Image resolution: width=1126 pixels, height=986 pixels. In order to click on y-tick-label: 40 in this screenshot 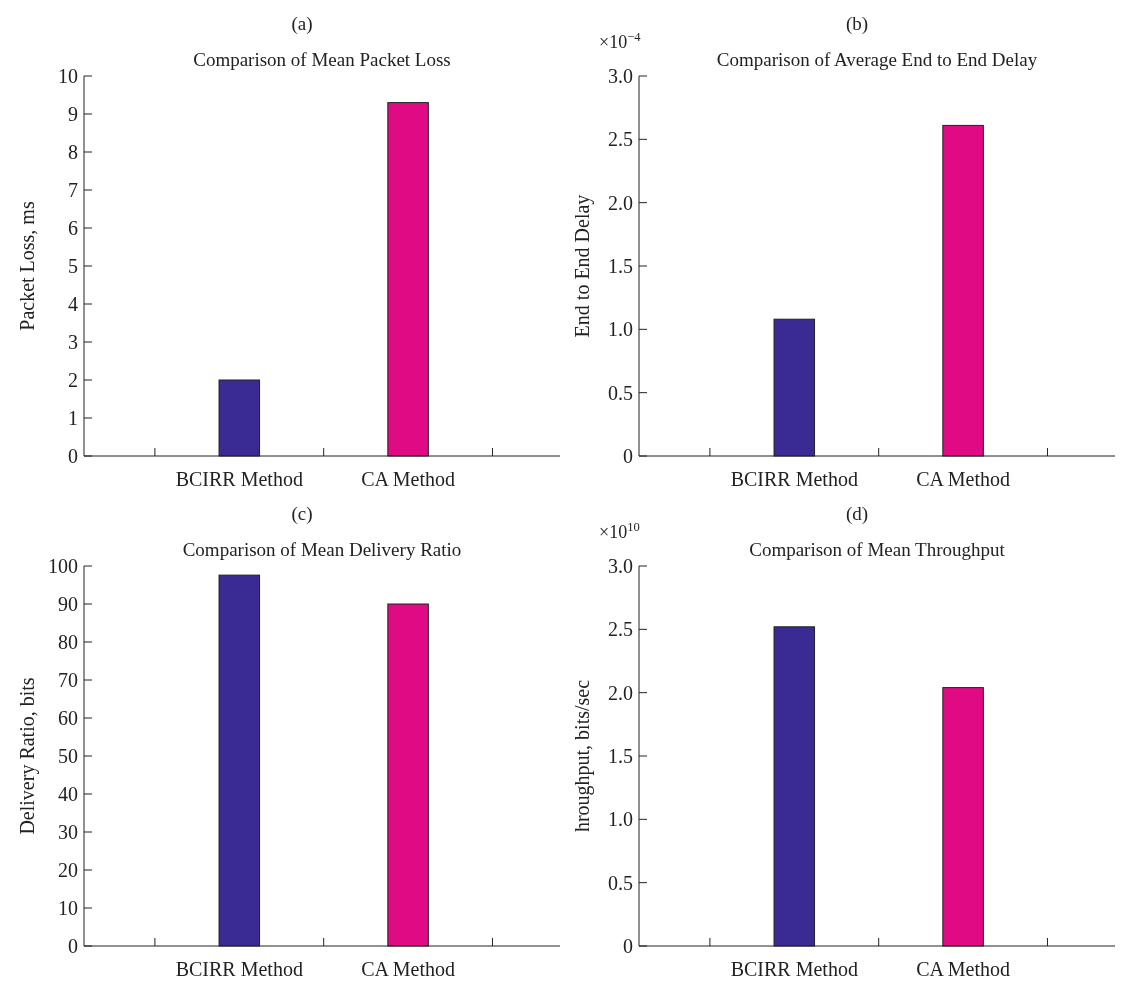, I will do `click(68, 794)`.